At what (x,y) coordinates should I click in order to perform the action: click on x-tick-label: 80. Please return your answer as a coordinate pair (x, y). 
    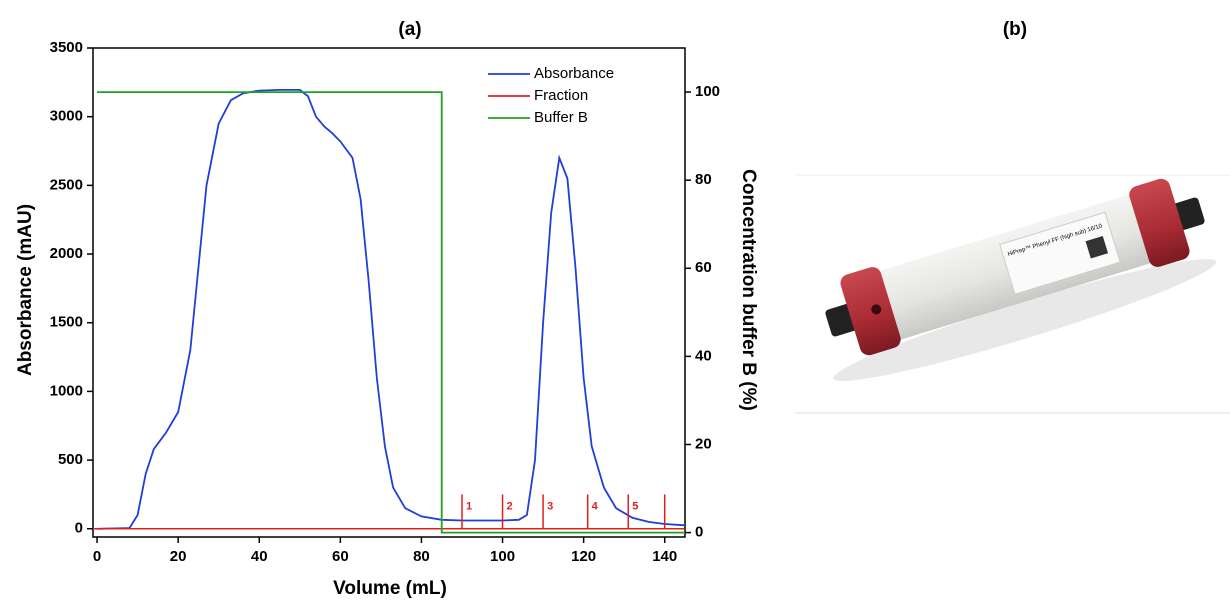
    Looking at the image, I should click on (421, 556).